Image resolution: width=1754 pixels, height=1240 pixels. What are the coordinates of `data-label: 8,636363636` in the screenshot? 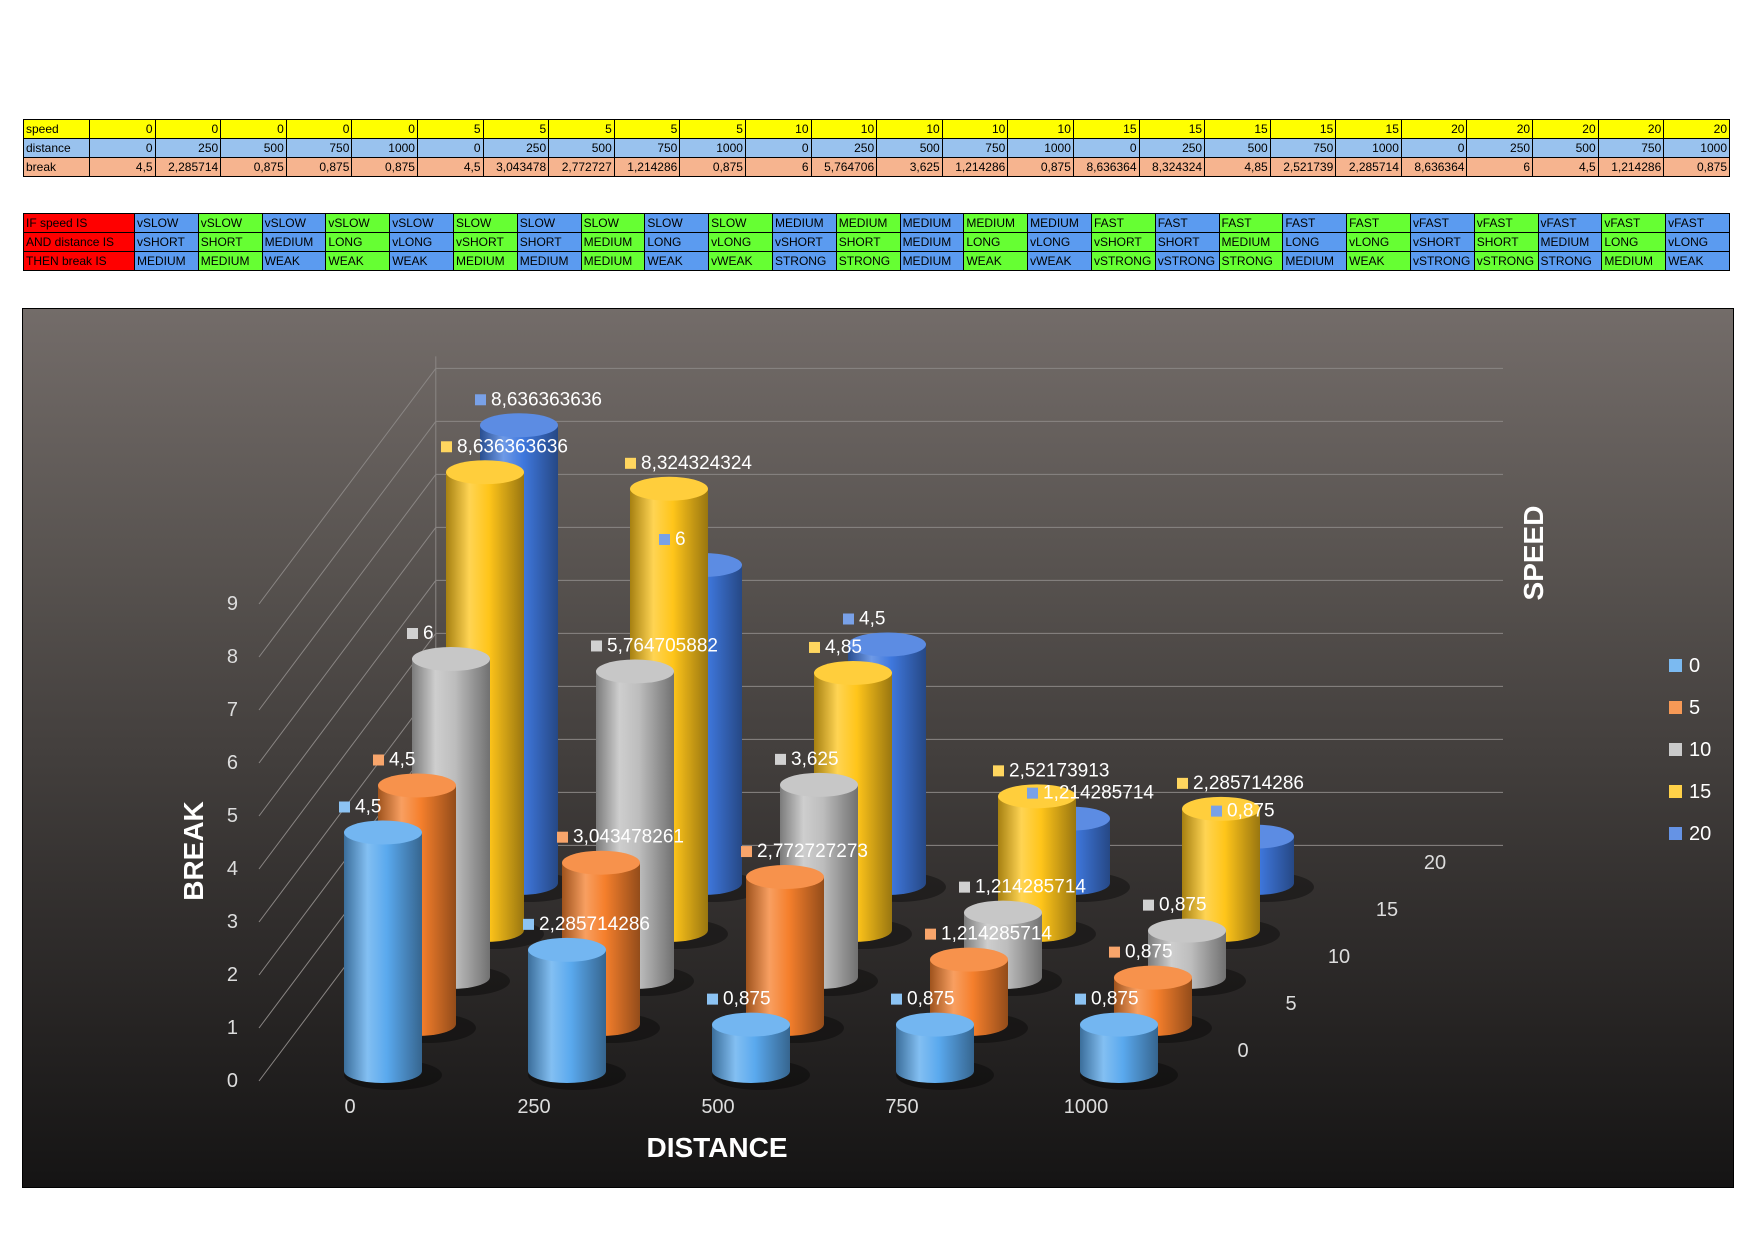 It's located at (504, 446).